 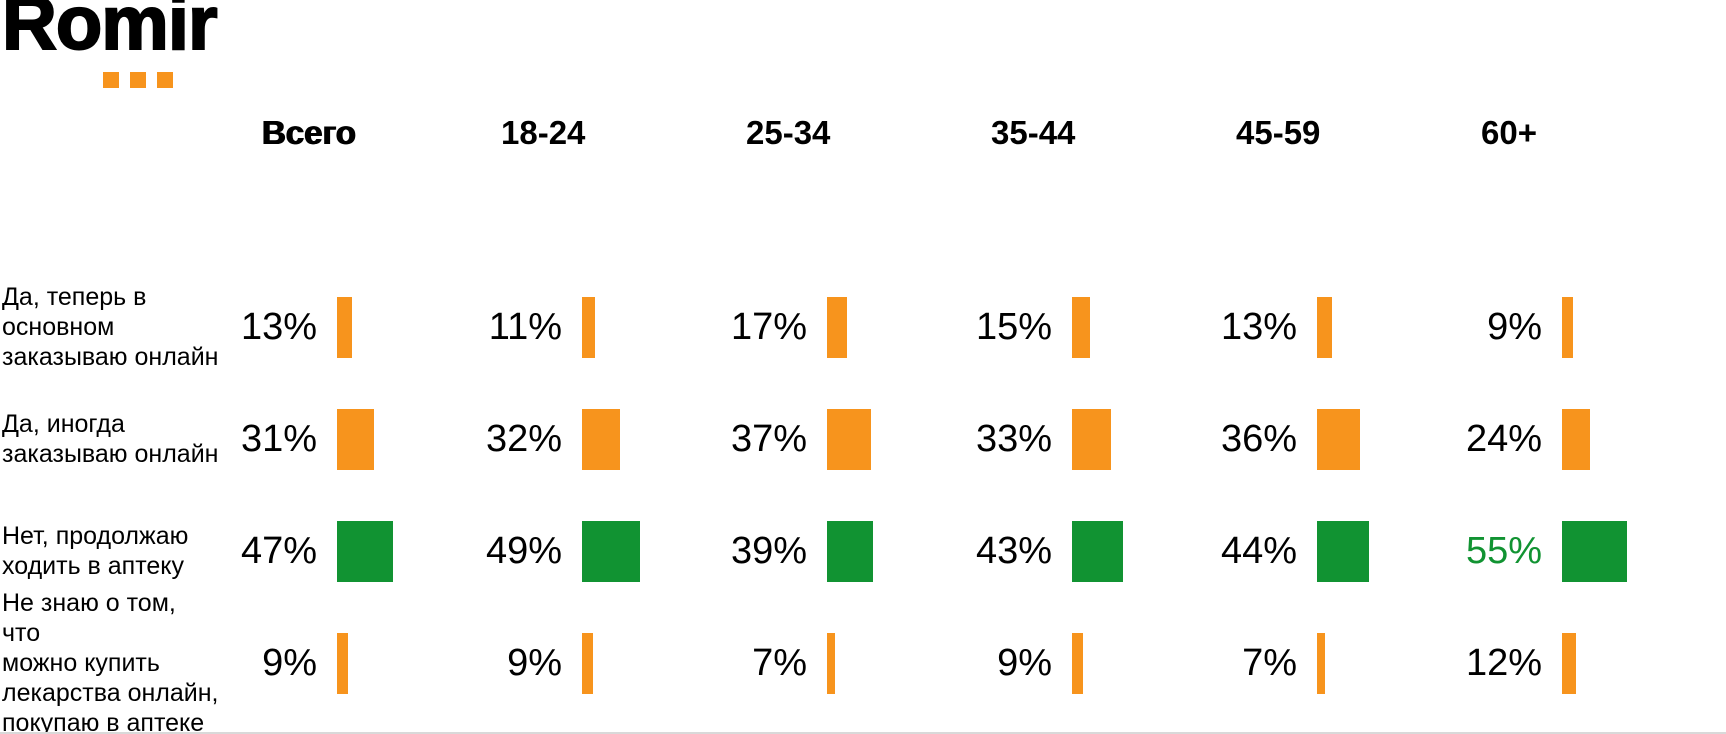 I want to click on row-label: Да, иногда заказываю онлайн, so click(x=110, y=439).